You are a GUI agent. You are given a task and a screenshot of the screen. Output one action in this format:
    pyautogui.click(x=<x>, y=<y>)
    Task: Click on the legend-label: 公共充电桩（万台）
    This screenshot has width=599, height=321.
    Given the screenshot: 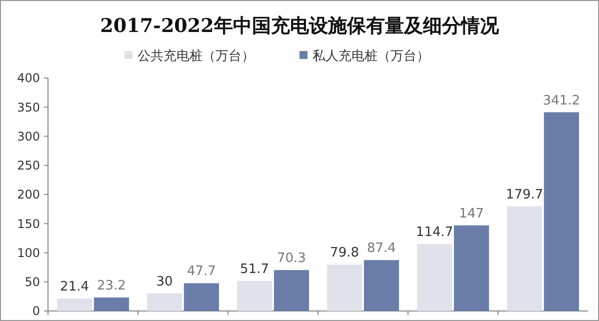 What is the action you would take?
    pyautogui.click(x=196, y=56)
    